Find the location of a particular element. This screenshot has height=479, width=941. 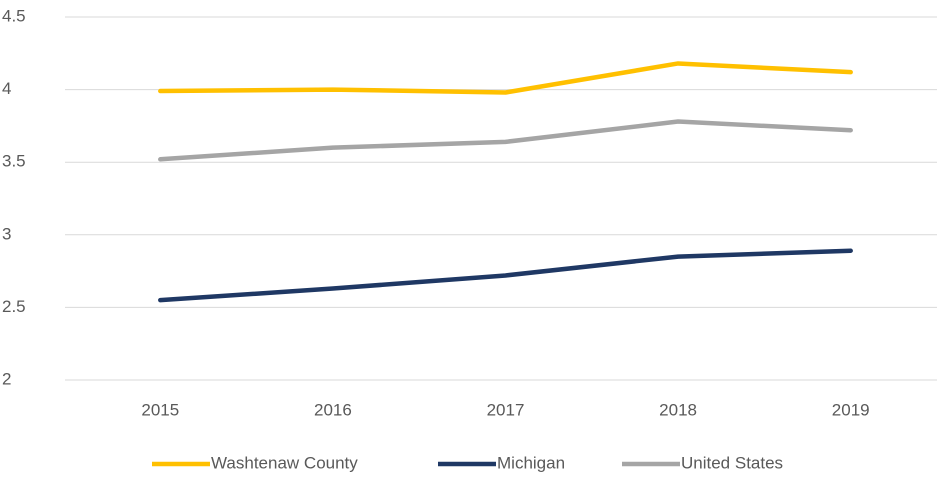

legend-label: Michigan is located at coordinates (531, 462).